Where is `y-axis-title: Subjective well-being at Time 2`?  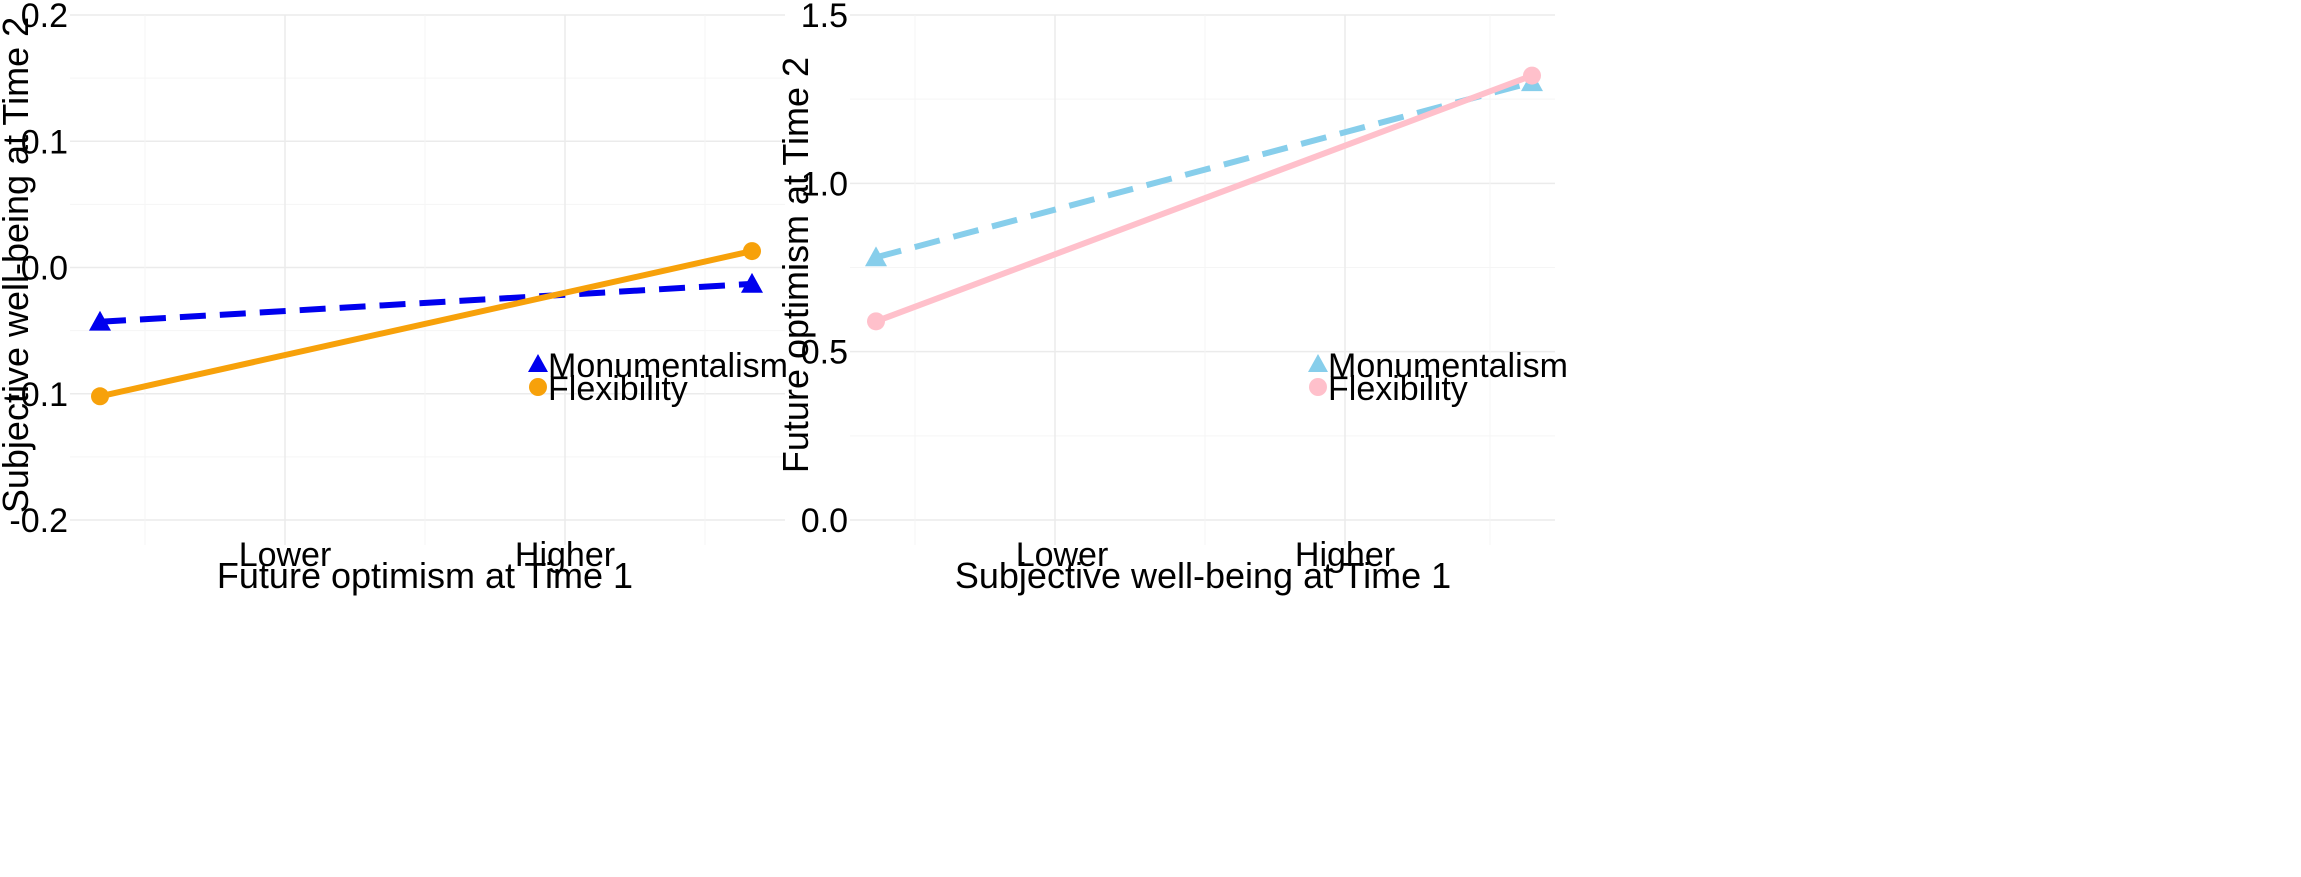
y-axis-title: Subjective well-being at Time 2 is located at coordinates (18, 265).